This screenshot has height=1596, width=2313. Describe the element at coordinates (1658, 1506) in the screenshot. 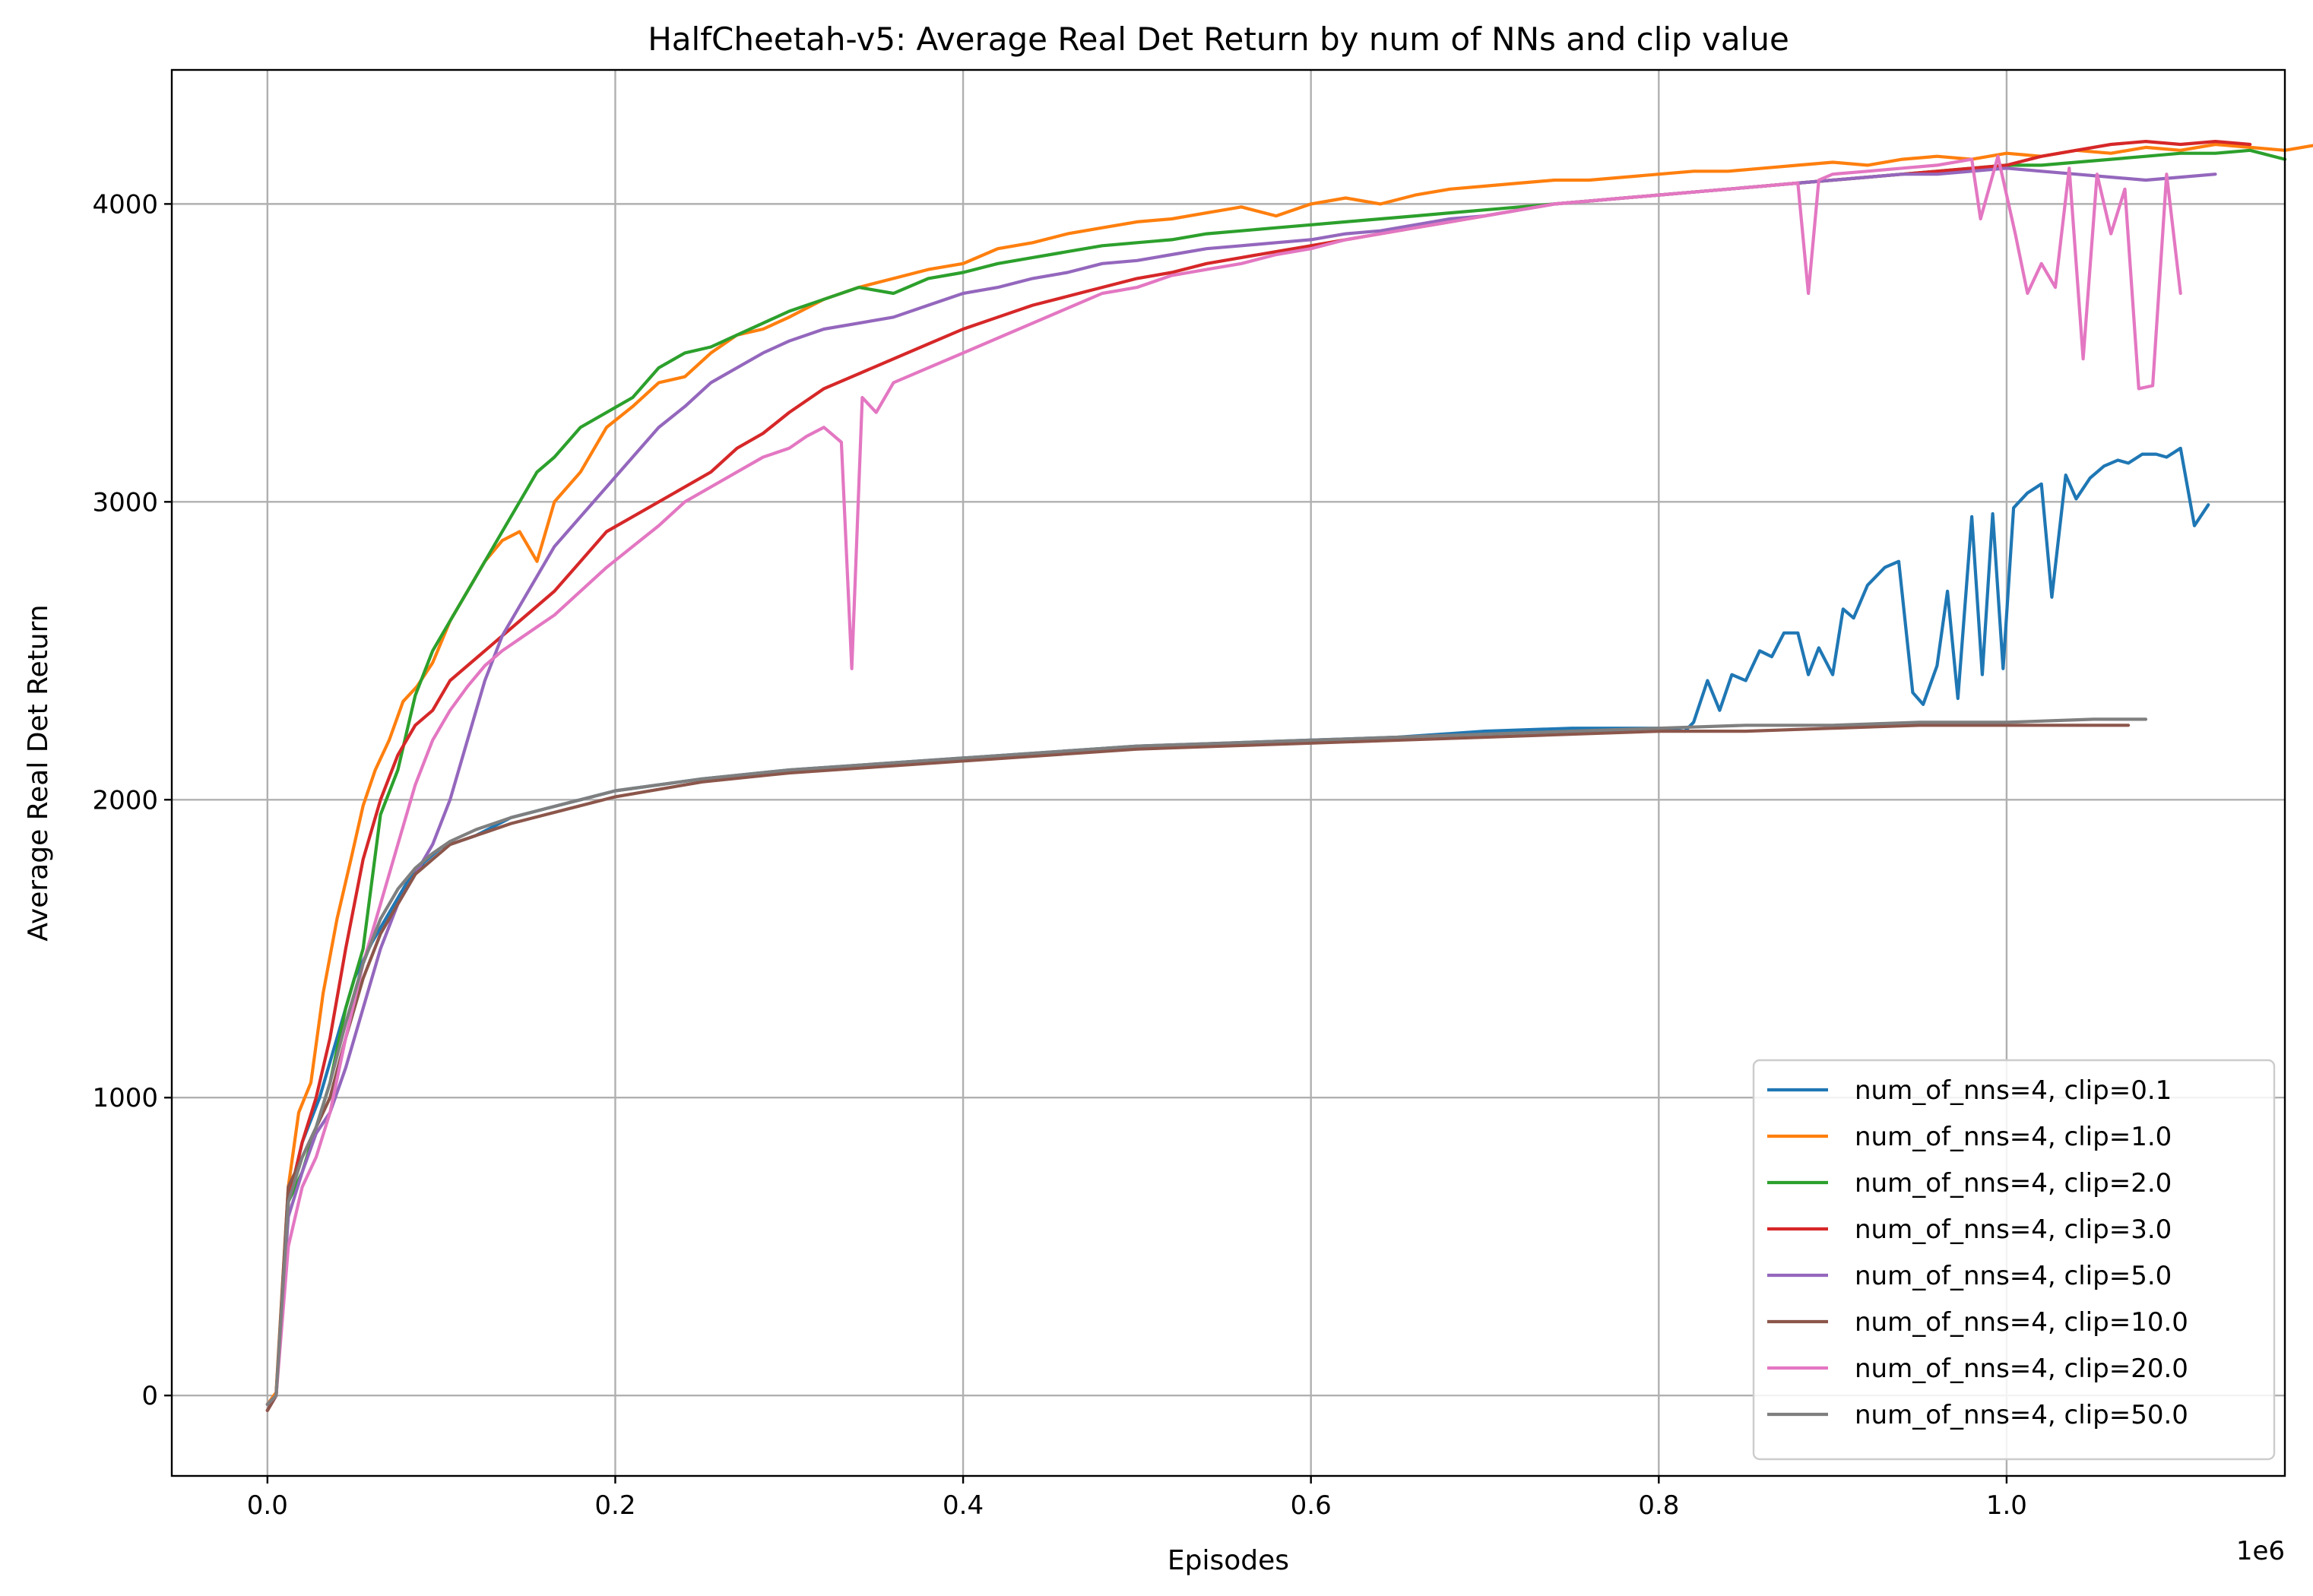

I see `x-tick-label: 0.8` at that location.